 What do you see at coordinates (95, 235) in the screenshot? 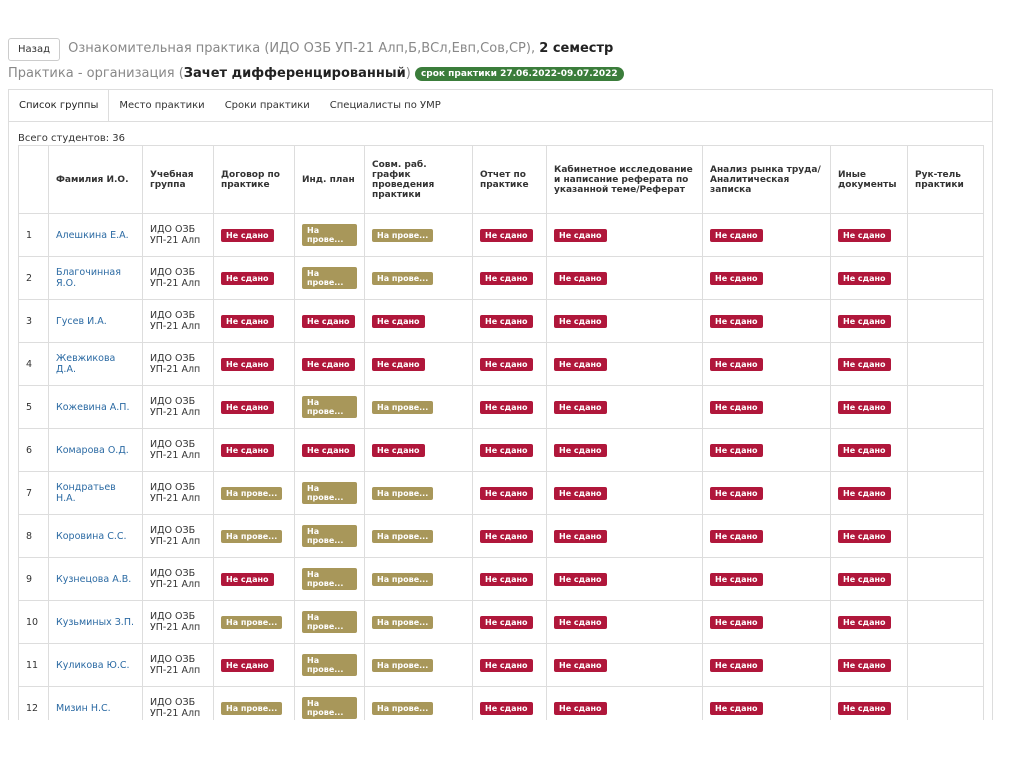
I see `student-name: Алешкина Е.А.` at bounding box center [95, 235].